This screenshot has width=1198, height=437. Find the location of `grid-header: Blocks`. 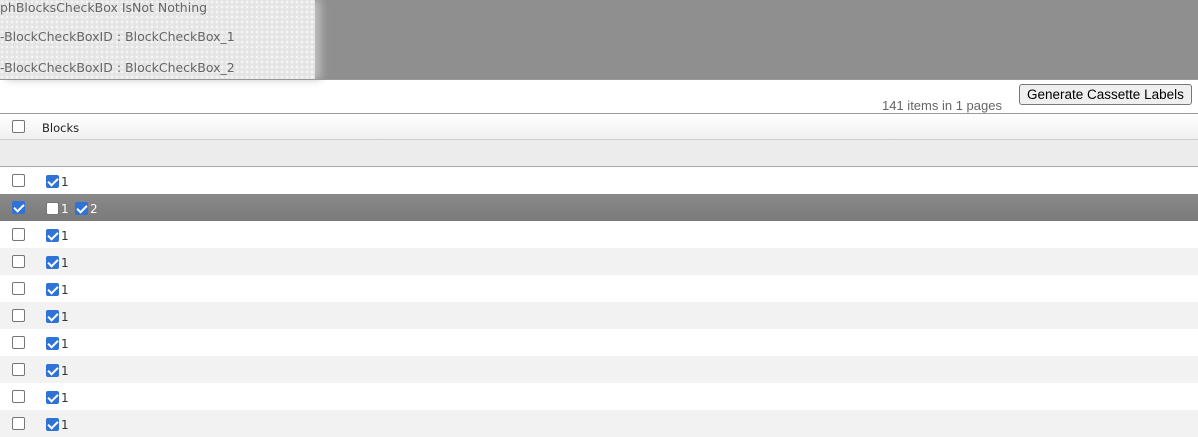

grid-header: Blocks is located at coordinates (599, 126).